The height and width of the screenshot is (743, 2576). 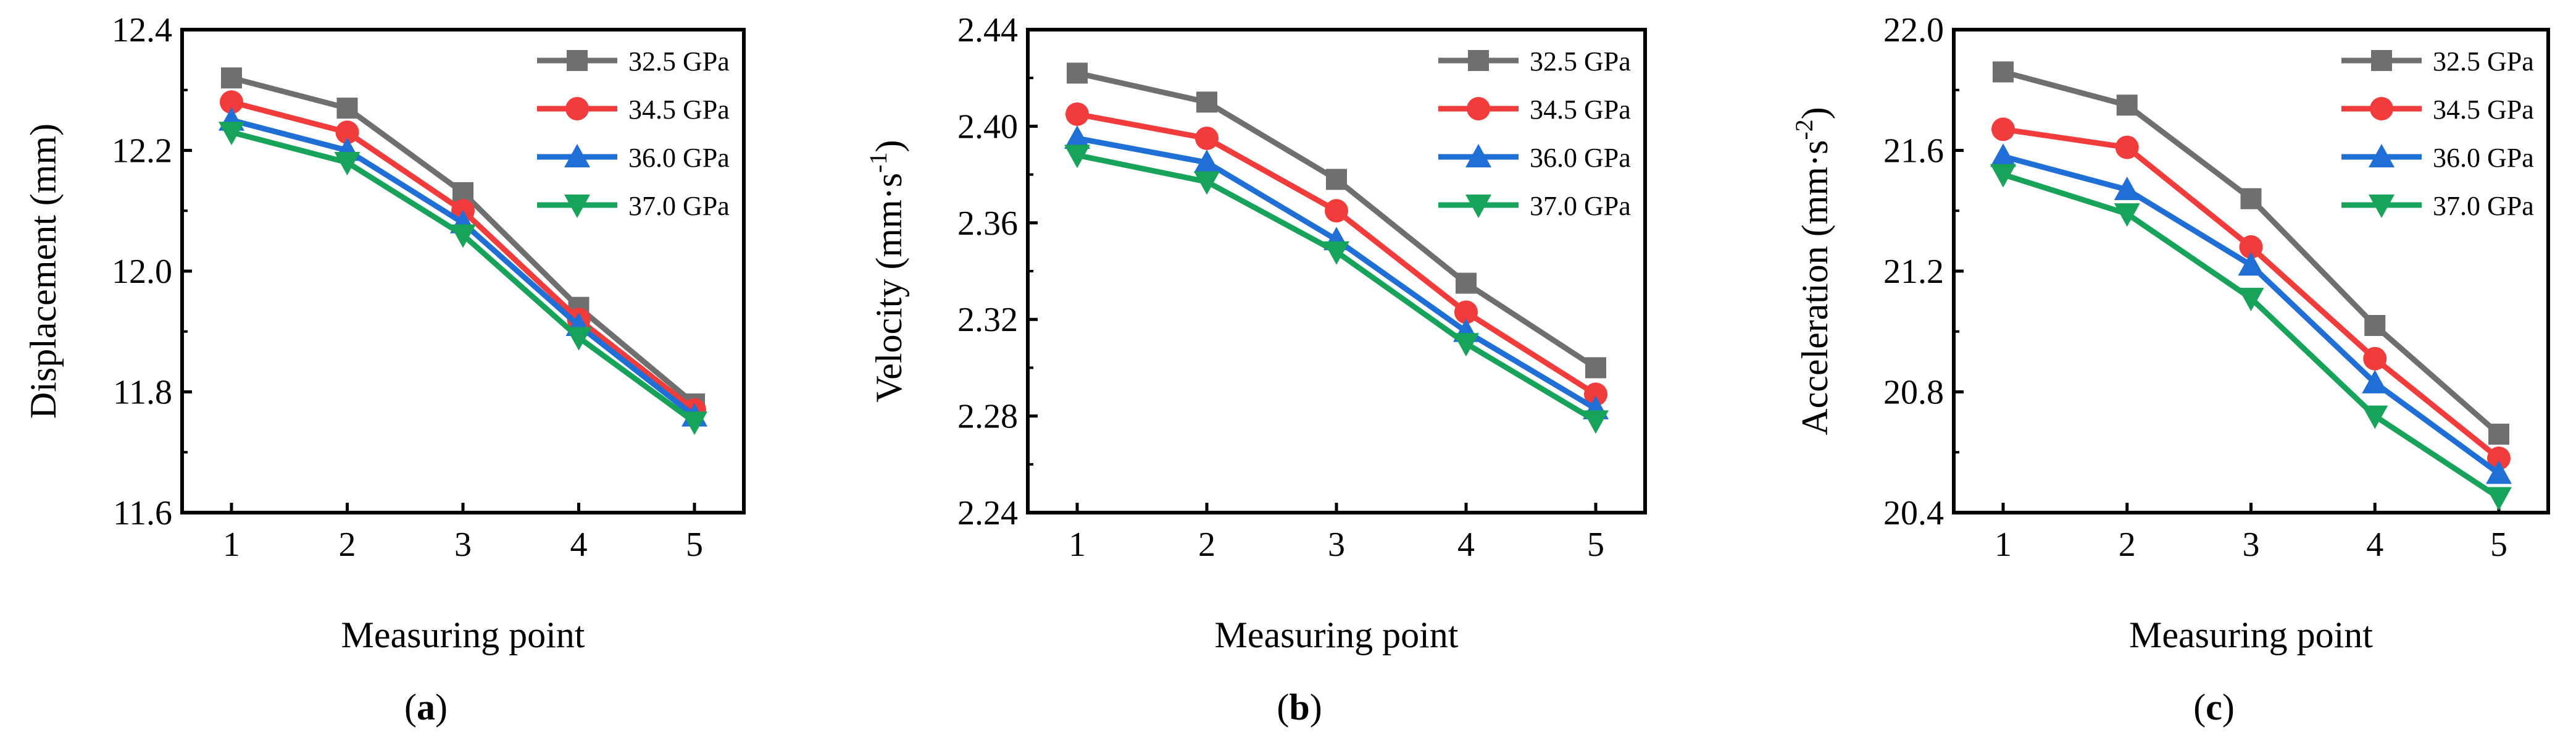 What do you see at coordinates (142, 513) in the screenshot?
I see `y-tick-label: 11.6` at bounding box center [142, 513].